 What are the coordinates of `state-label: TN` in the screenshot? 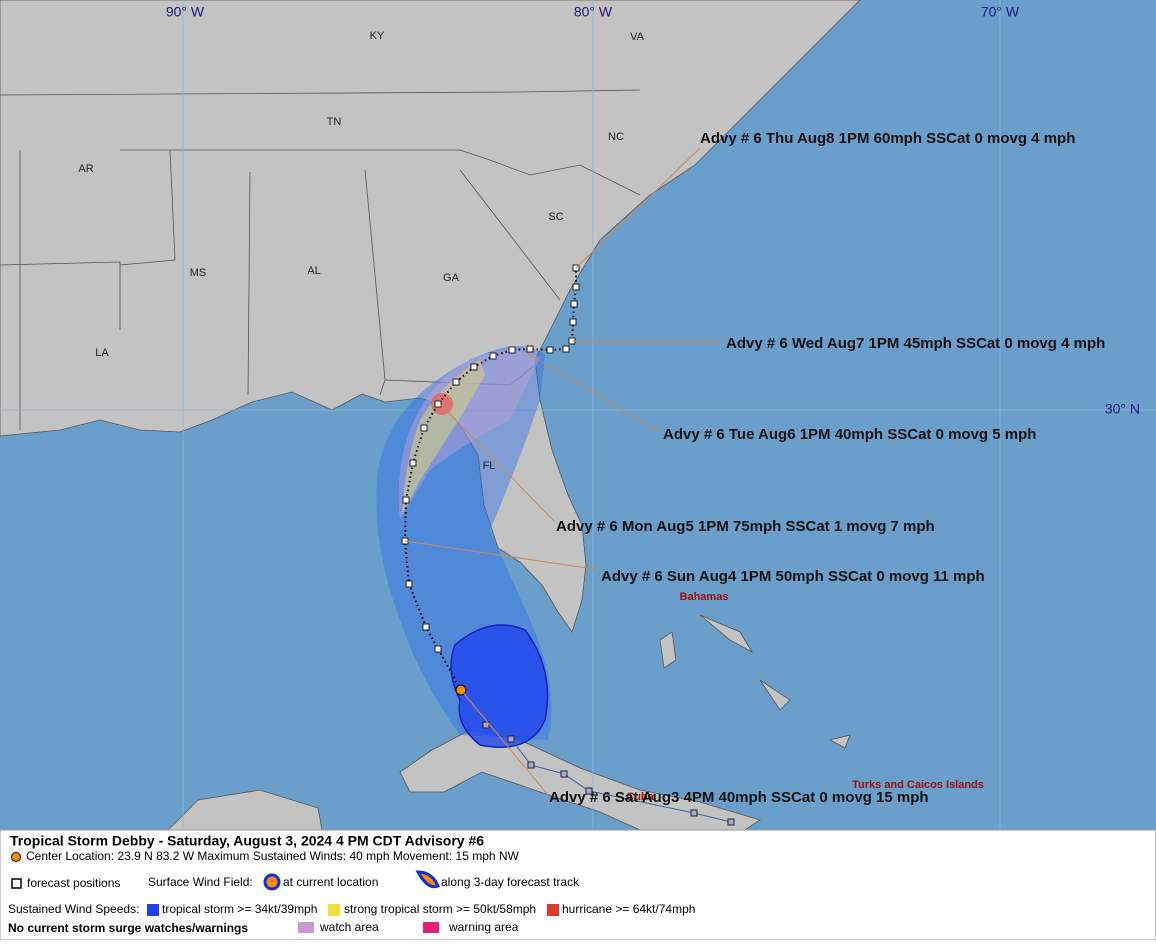 It's located at (334, 122).